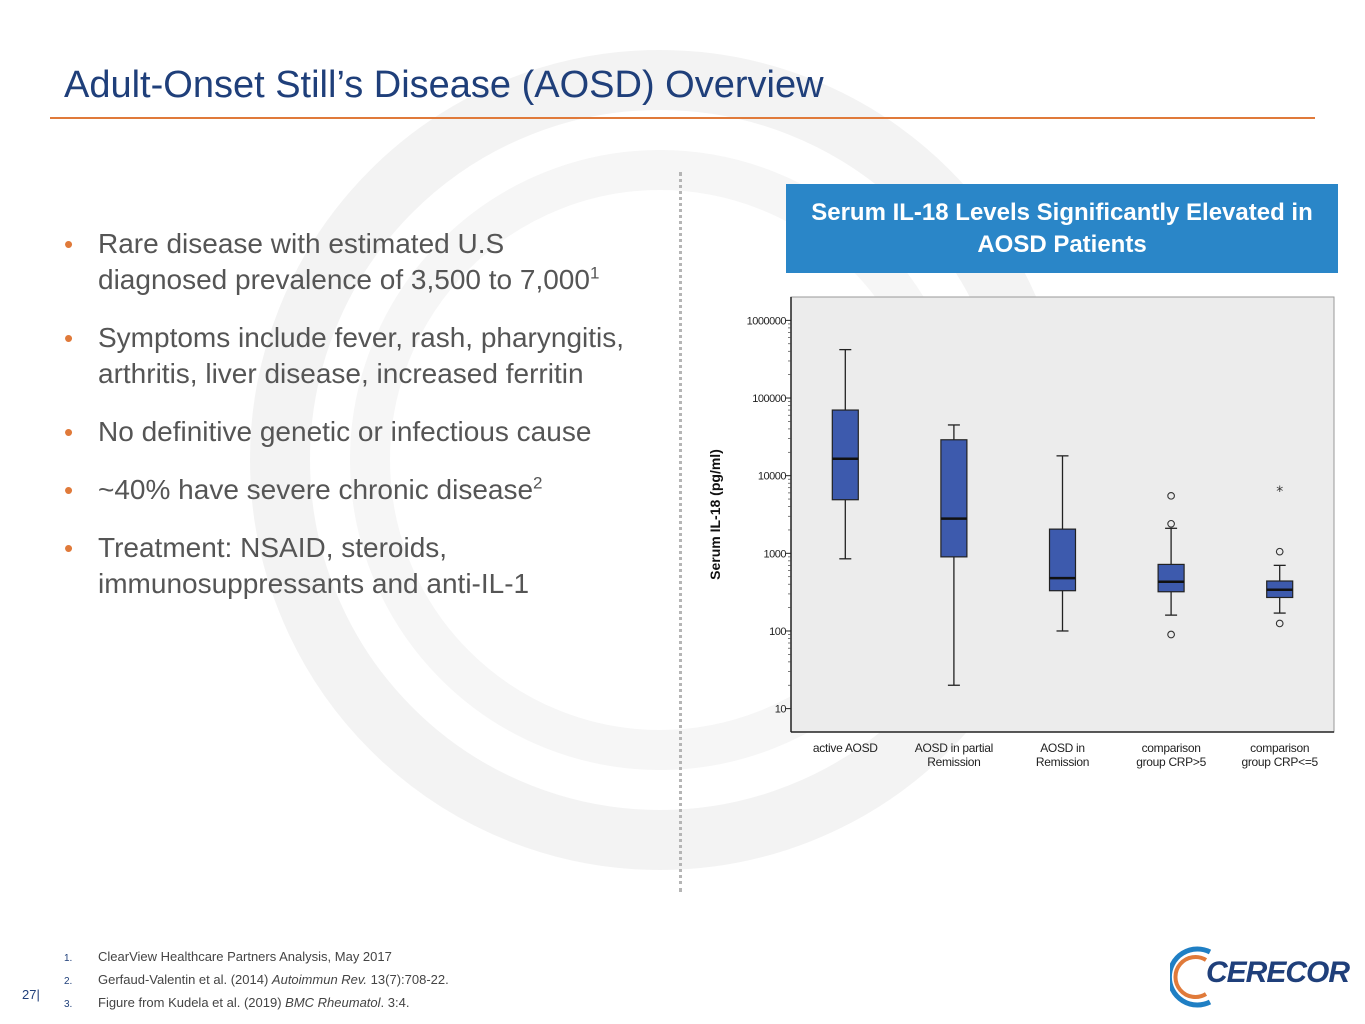 The height and width of the screenshot is (1024, 1365). What do you see at coordinates (1191, 977) in the screenshot?
I see `logo-swirl-icon` at bounding box center [1191, 977].